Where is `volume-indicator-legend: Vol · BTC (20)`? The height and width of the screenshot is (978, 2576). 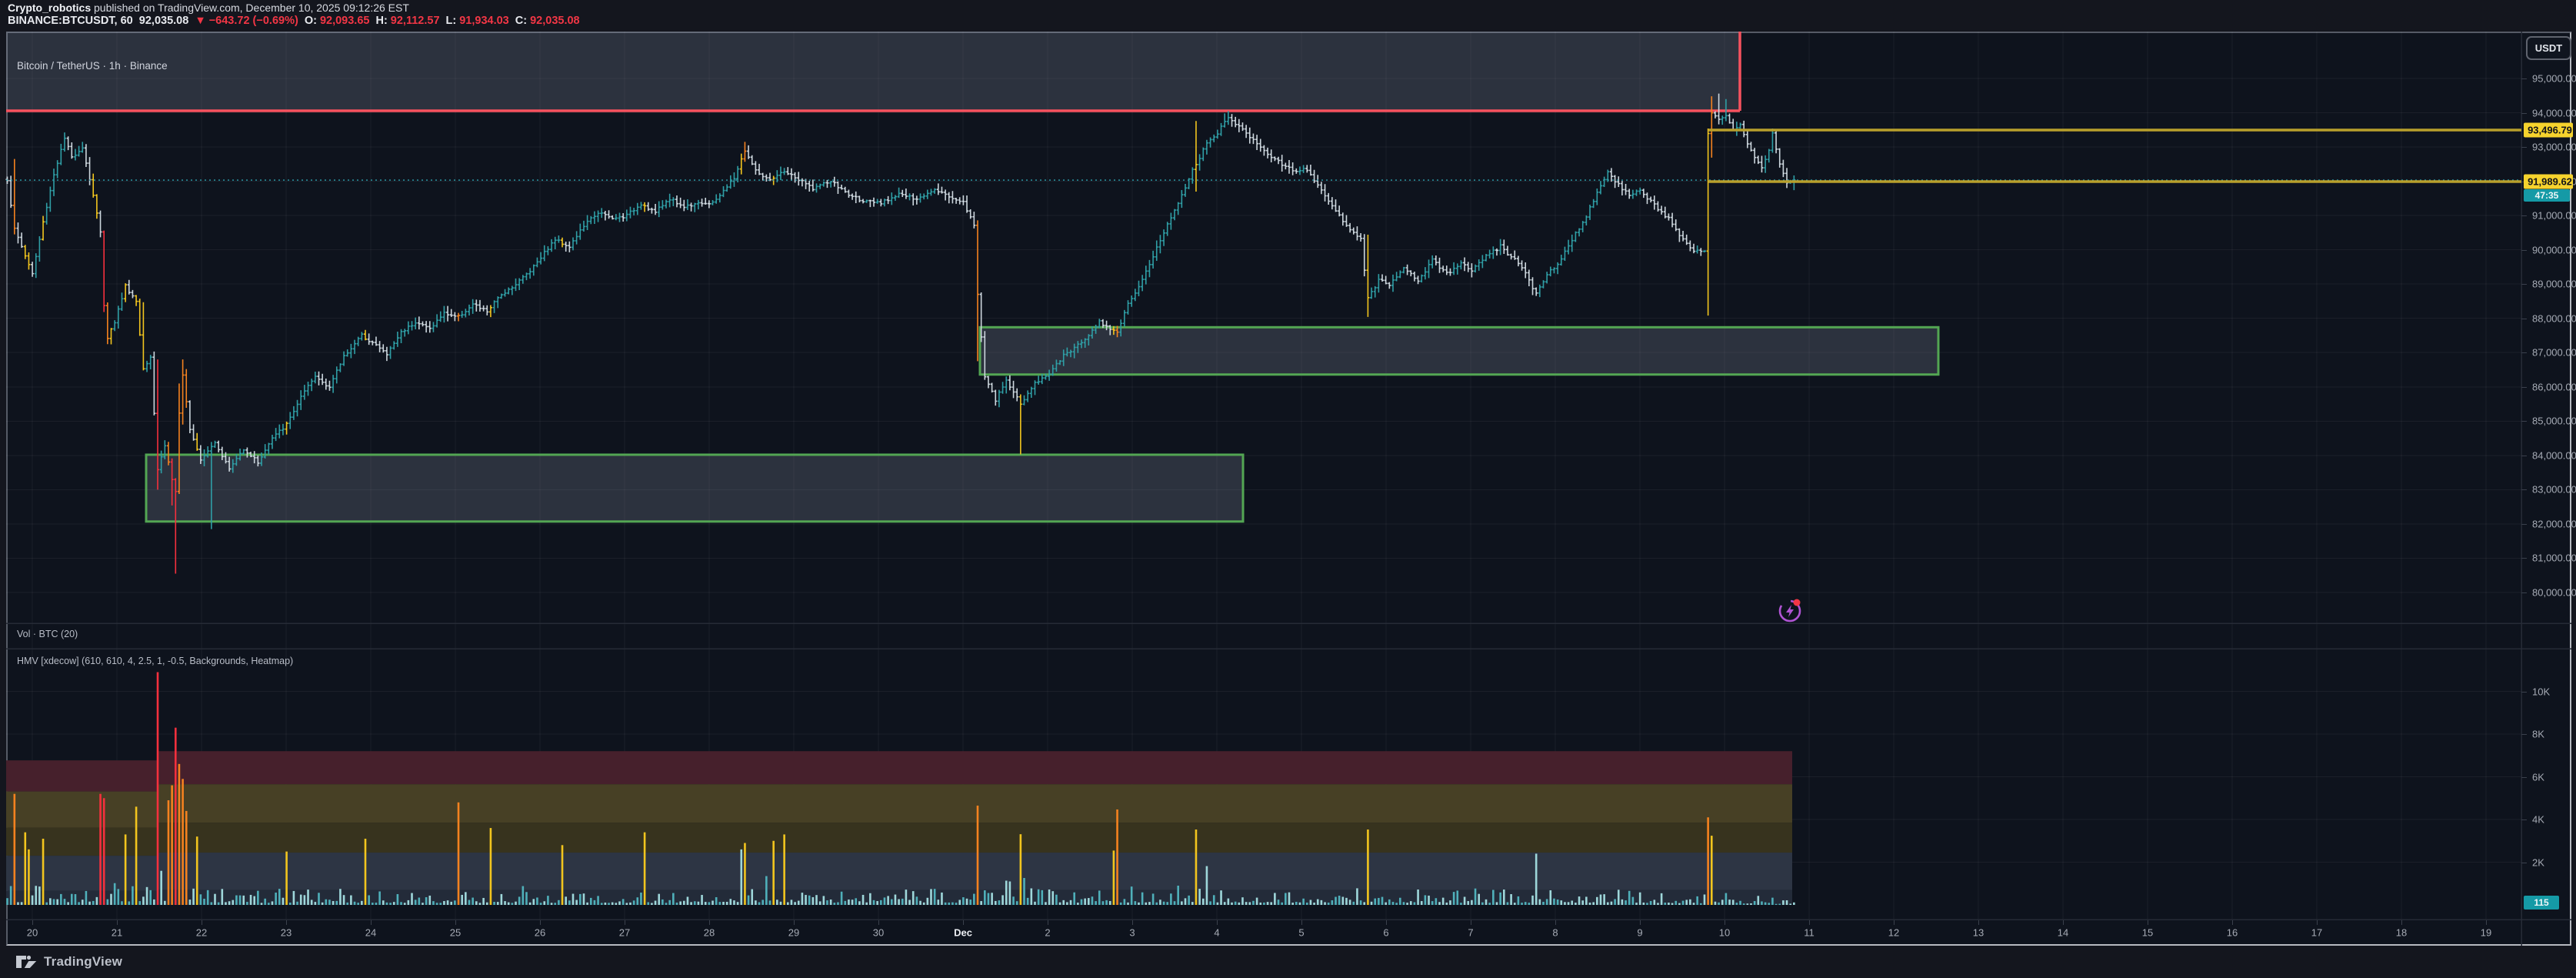 volume-indicator-legend: Vol · BTC (20) is located at coordinates (47, 634).